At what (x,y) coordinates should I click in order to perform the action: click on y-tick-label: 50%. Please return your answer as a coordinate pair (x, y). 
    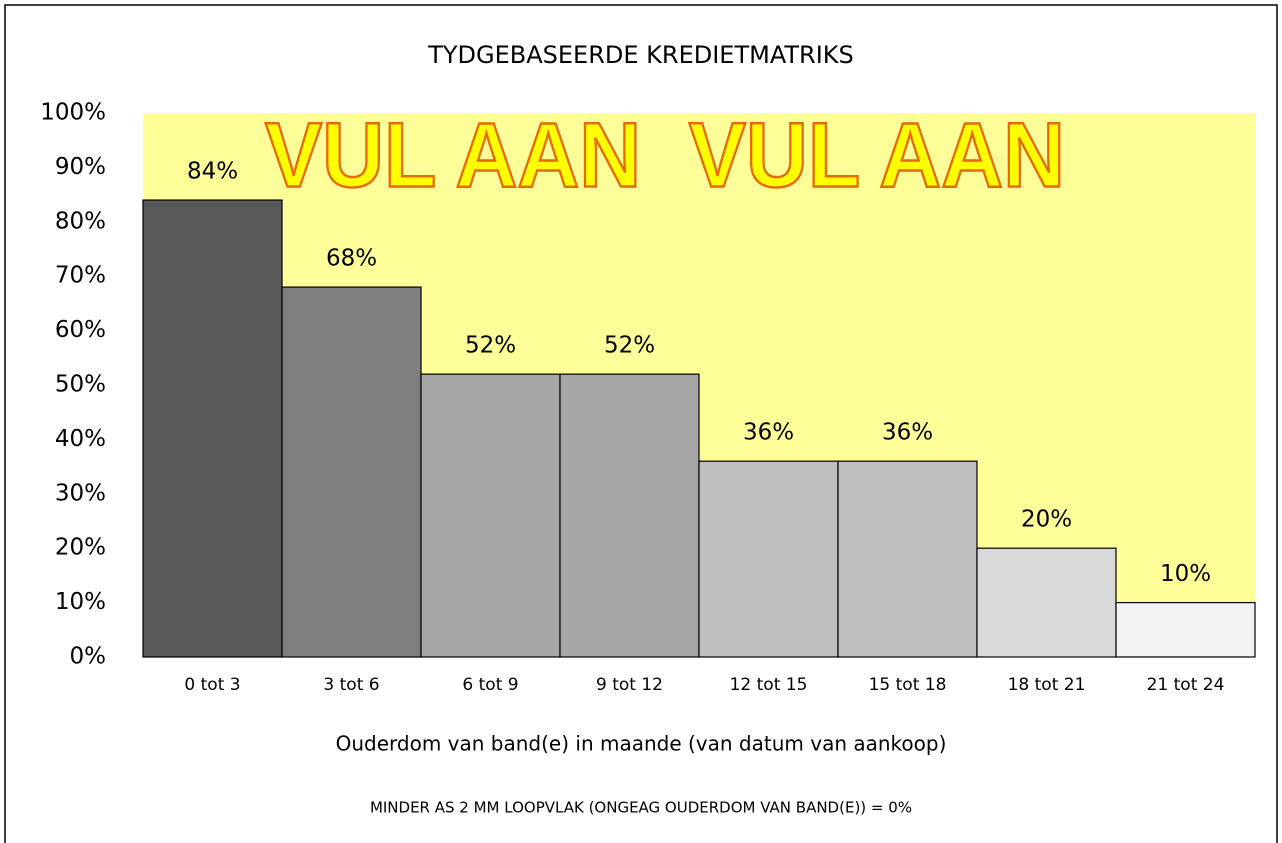
    Looking at the image, I should click on (80, 385).